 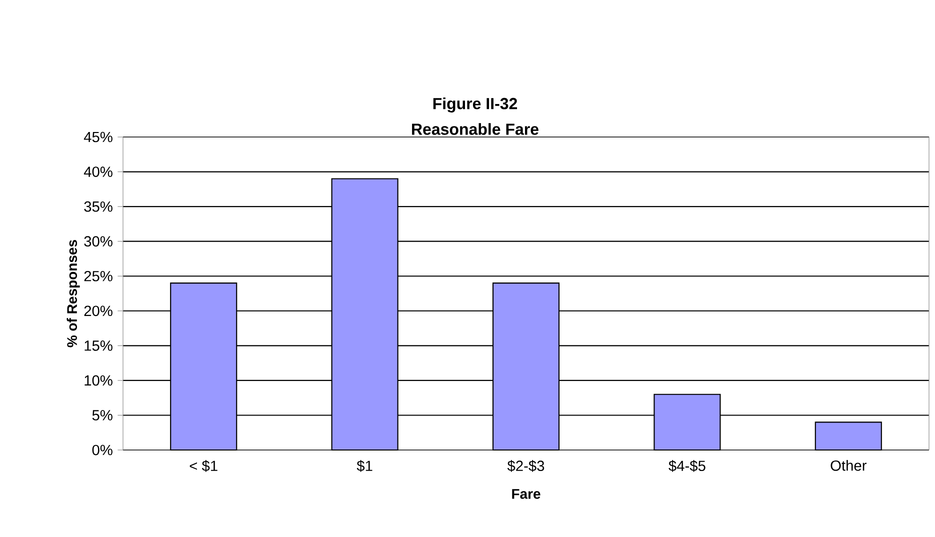 What do you see at coordinates (98, 311) in the screenshot?
I see `y-tick-label: 20%` at bounding box center [98, 311].